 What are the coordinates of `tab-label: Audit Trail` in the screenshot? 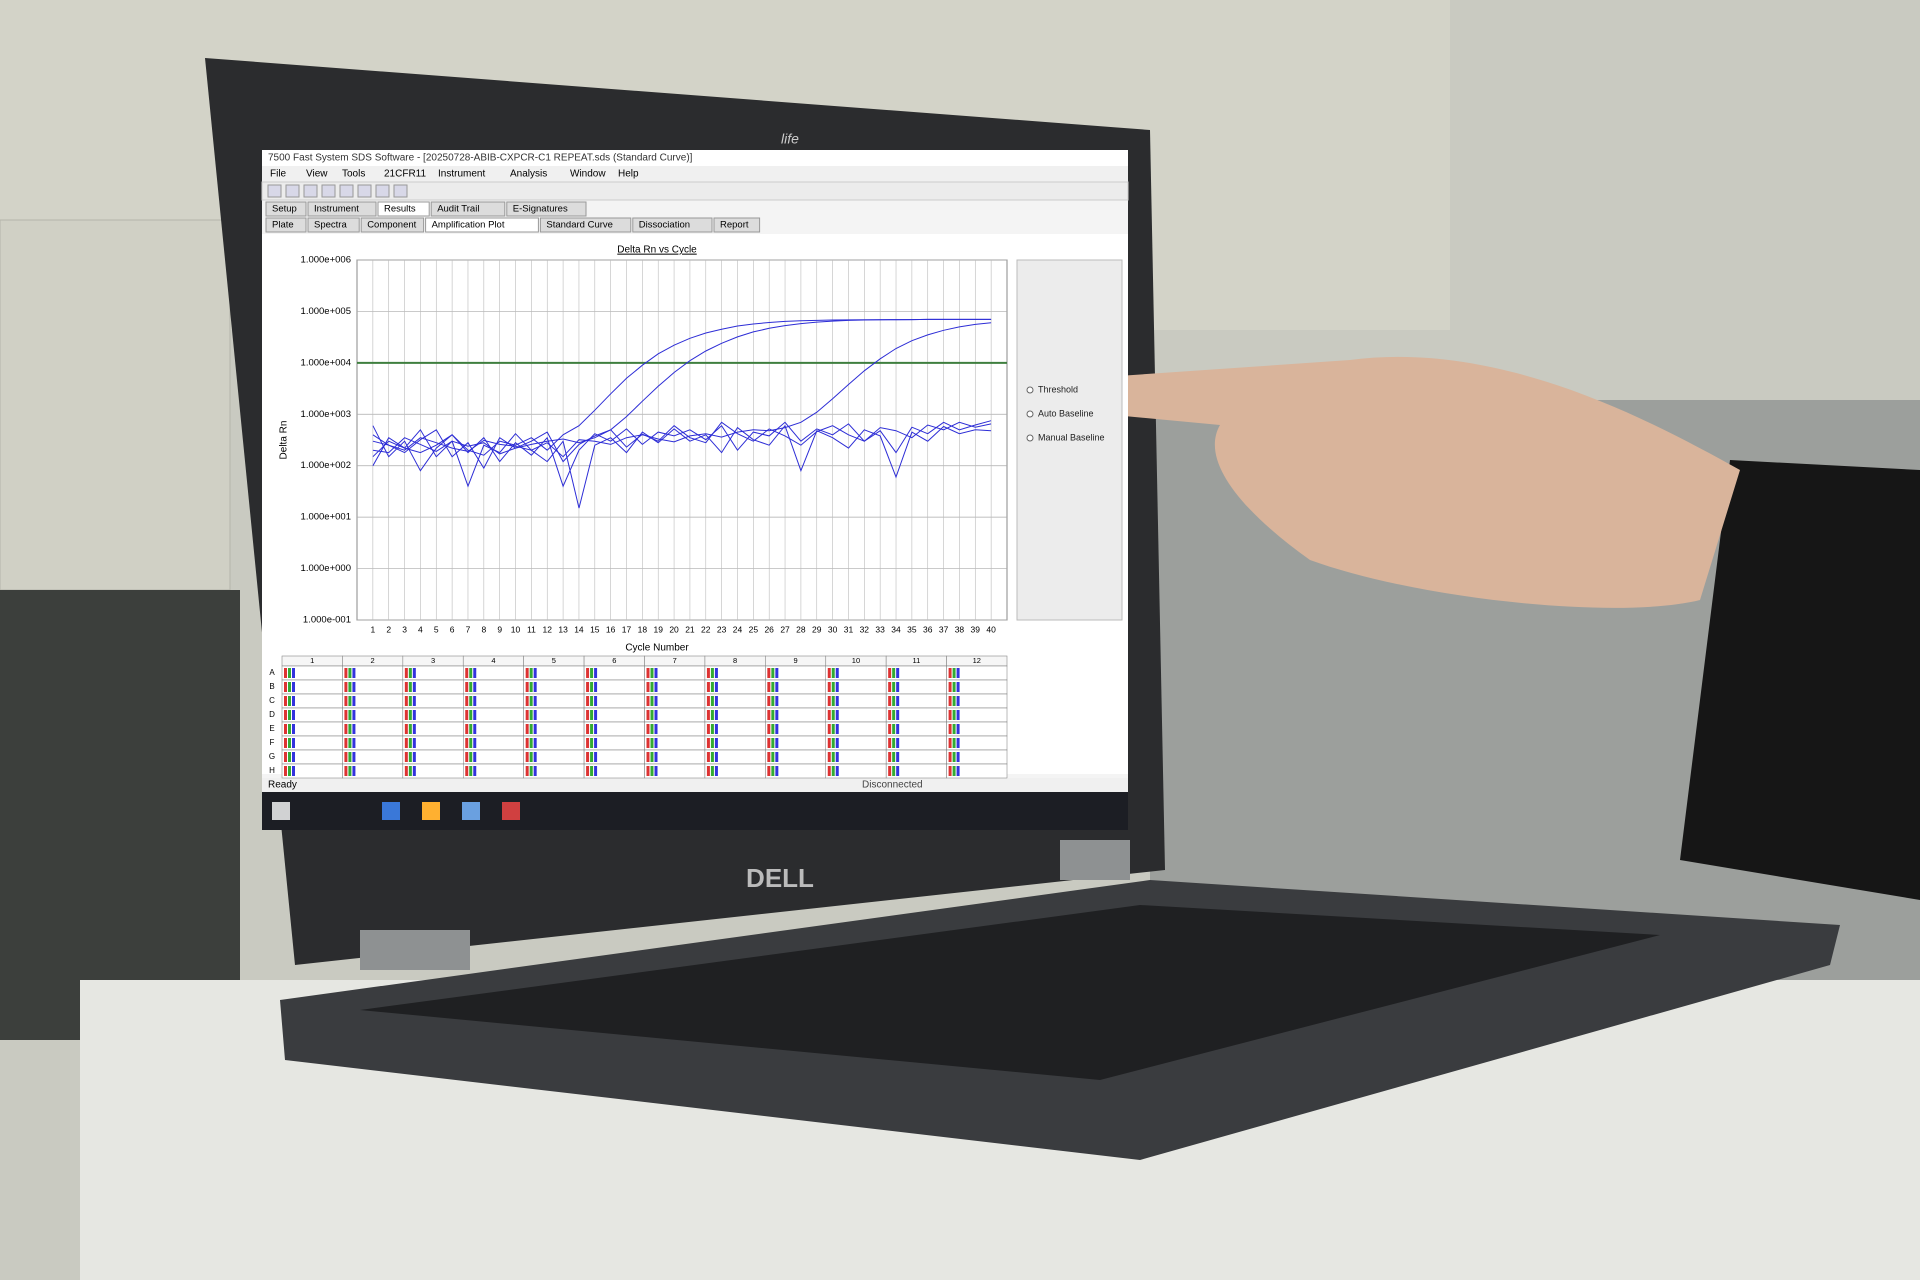 It's located at (458, 209).